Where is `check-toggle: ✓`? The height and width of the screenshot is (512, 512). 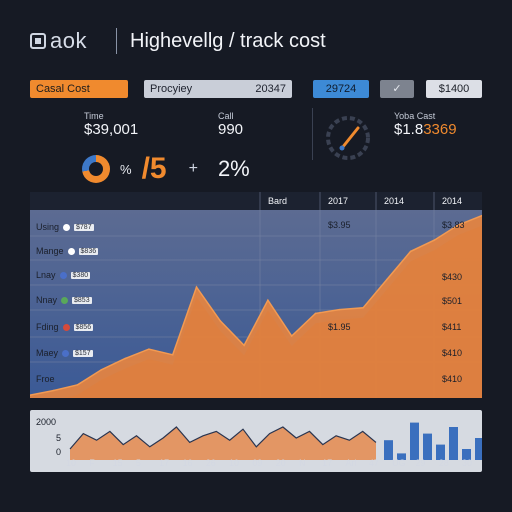
check-toggle: ✓ is located at coordinates (397, 89).